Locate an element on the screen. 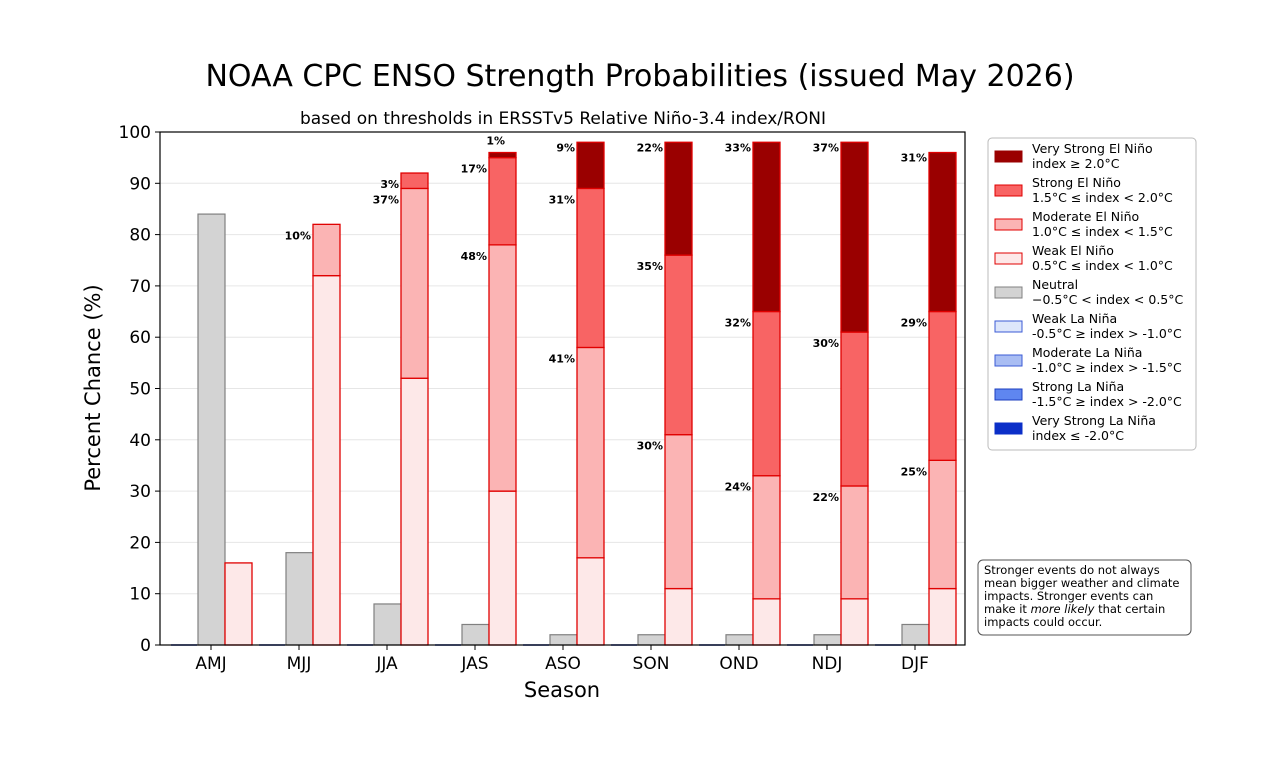 The width and height of the screenshot is (1280, 764). y-tick-label: 40 is located at coordinates (140, 441).